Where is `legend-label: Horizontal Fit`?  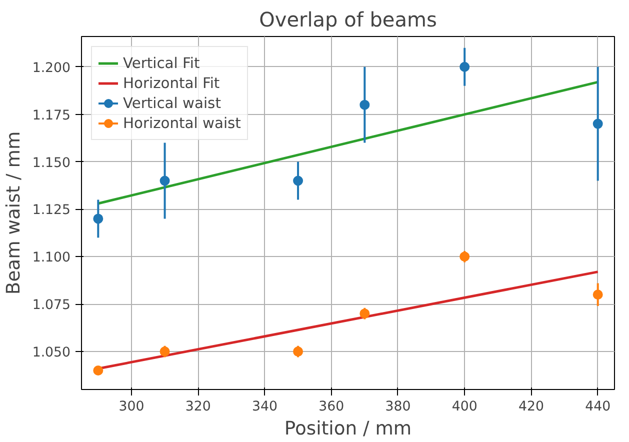 legend-label: Horizontal Fit is located at coordinates (171, 83).